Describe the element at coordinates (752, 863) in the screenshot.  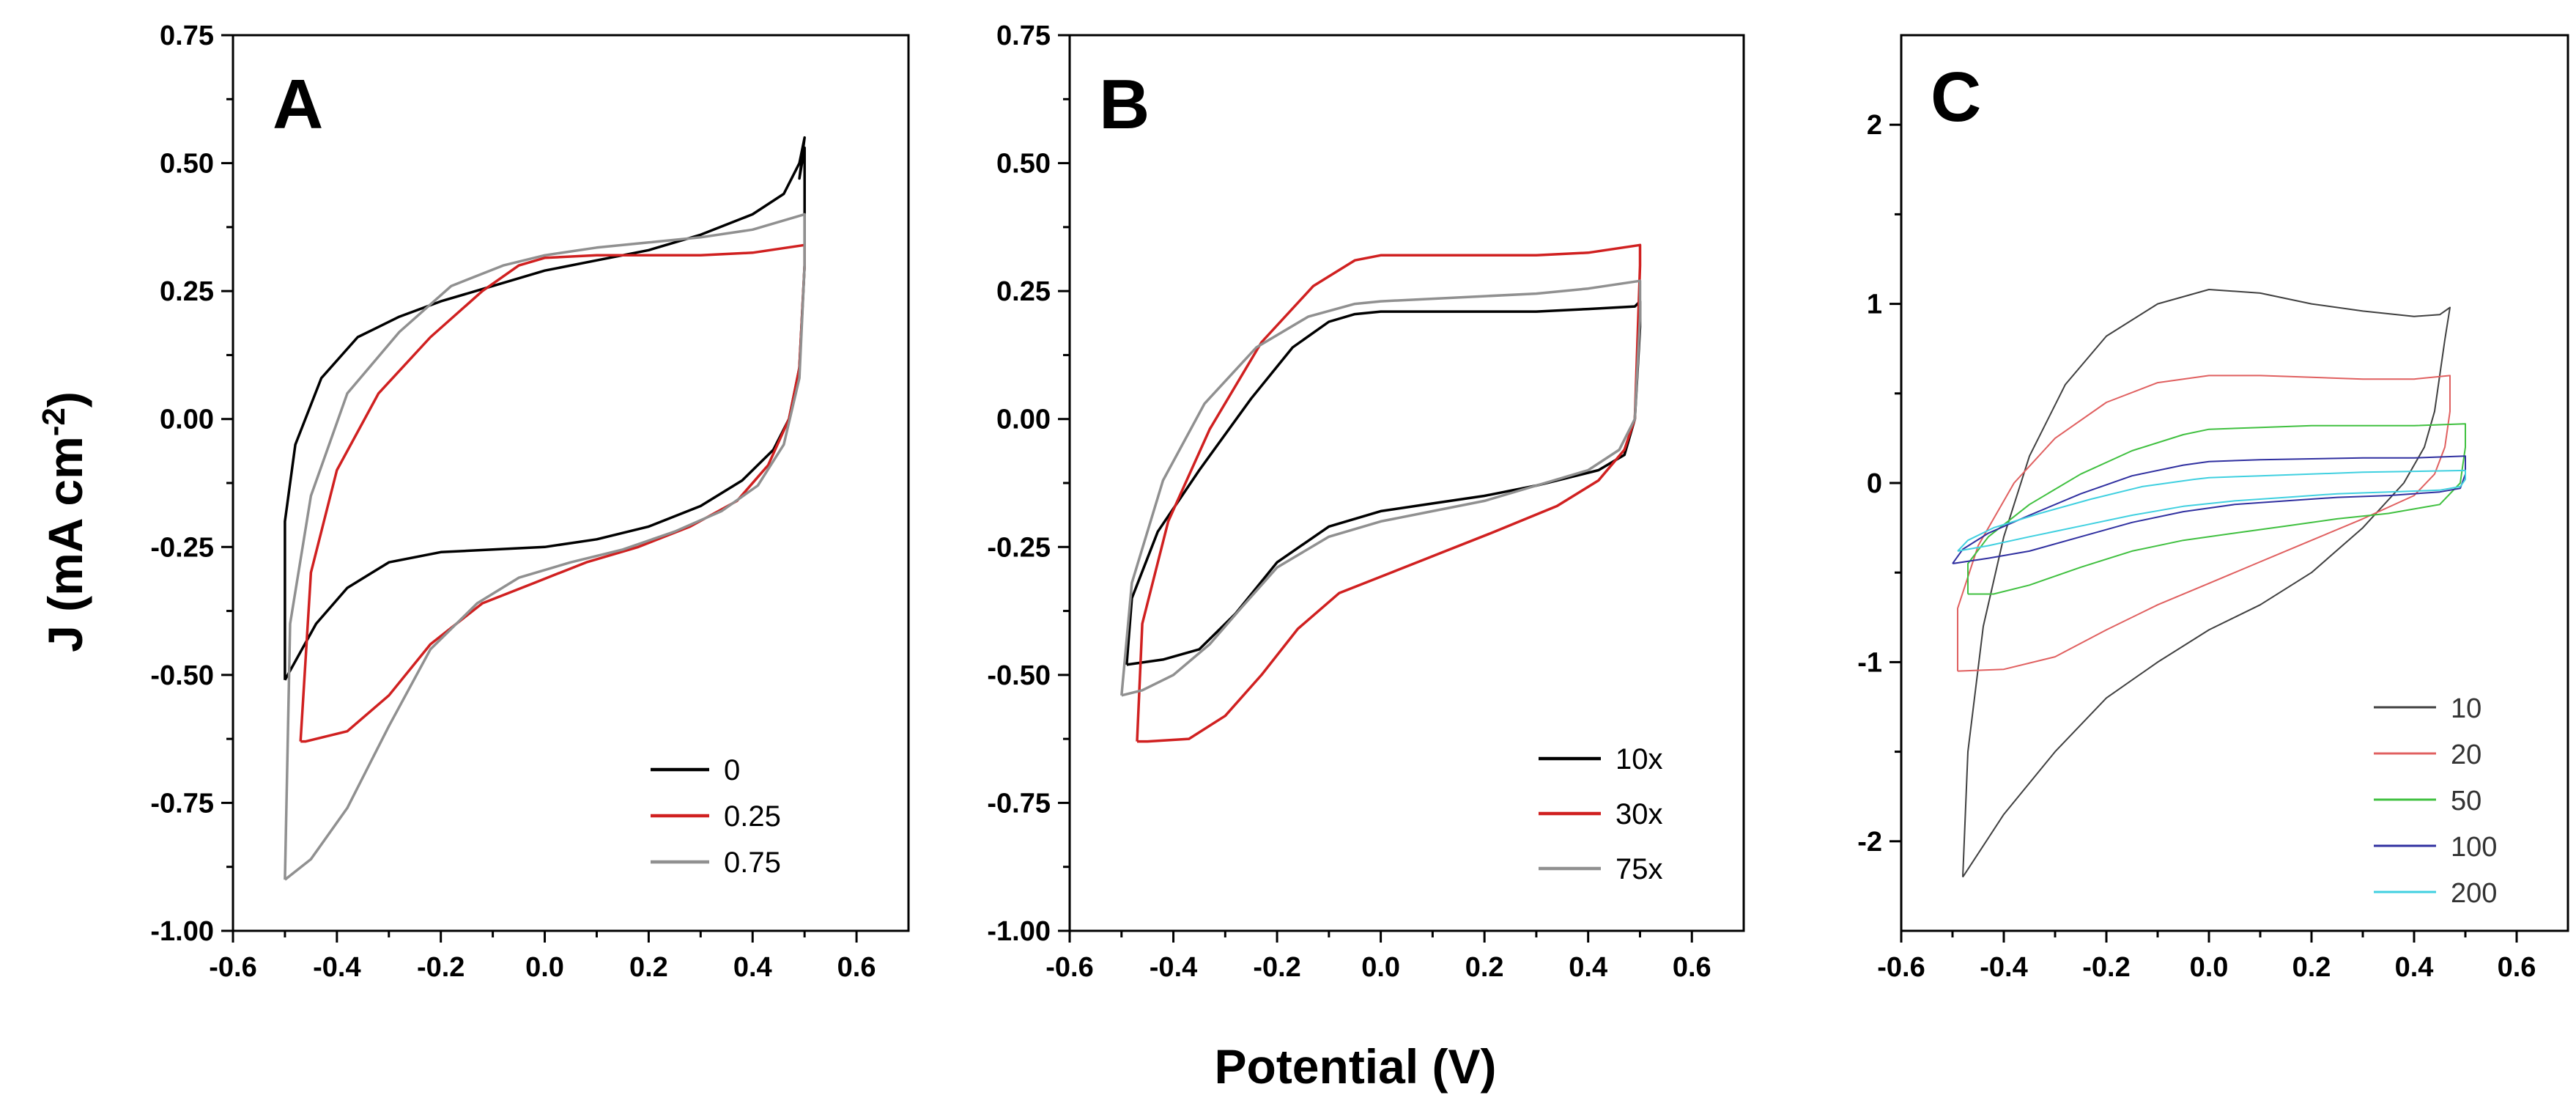
I see `legend-label: 0.75` at that location.